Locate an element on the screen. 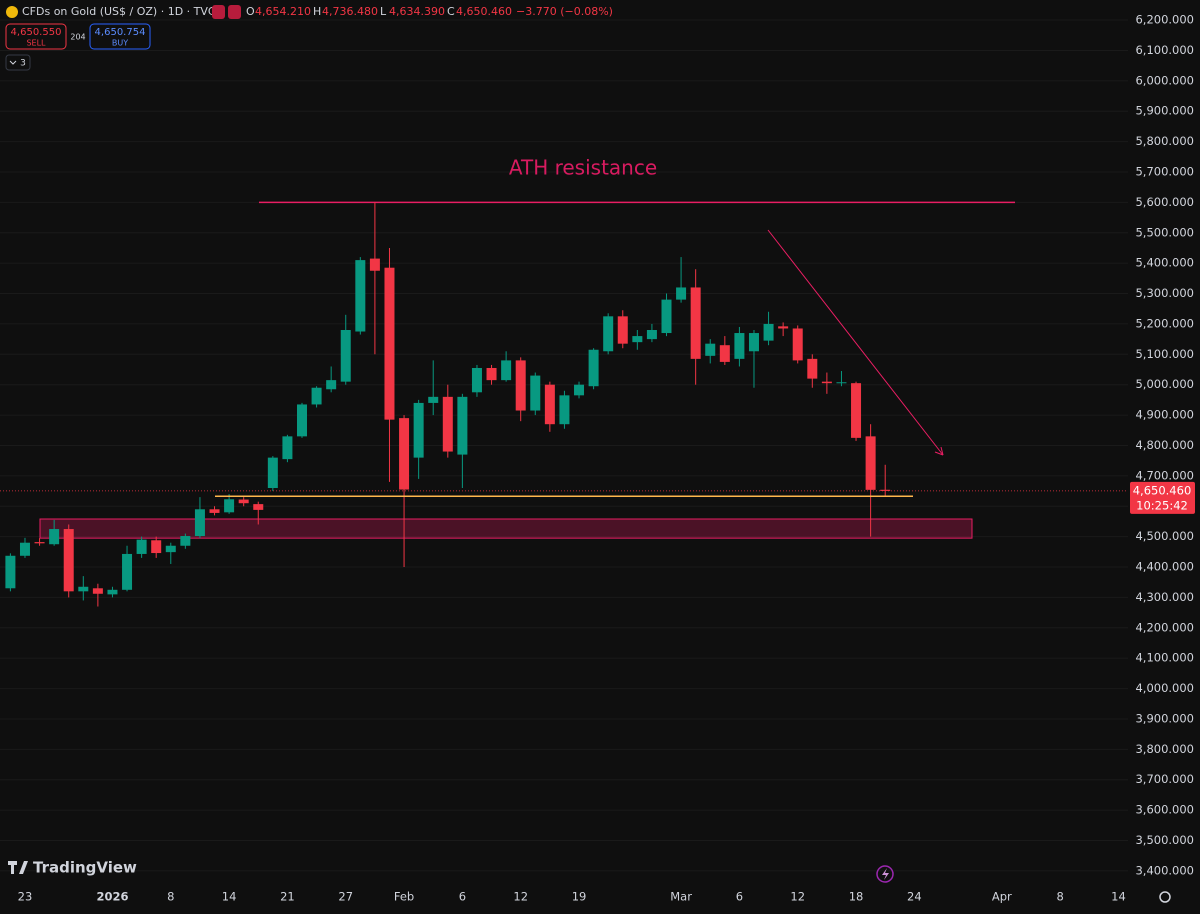  lightning-bolt is located at coordinates (885, 874).